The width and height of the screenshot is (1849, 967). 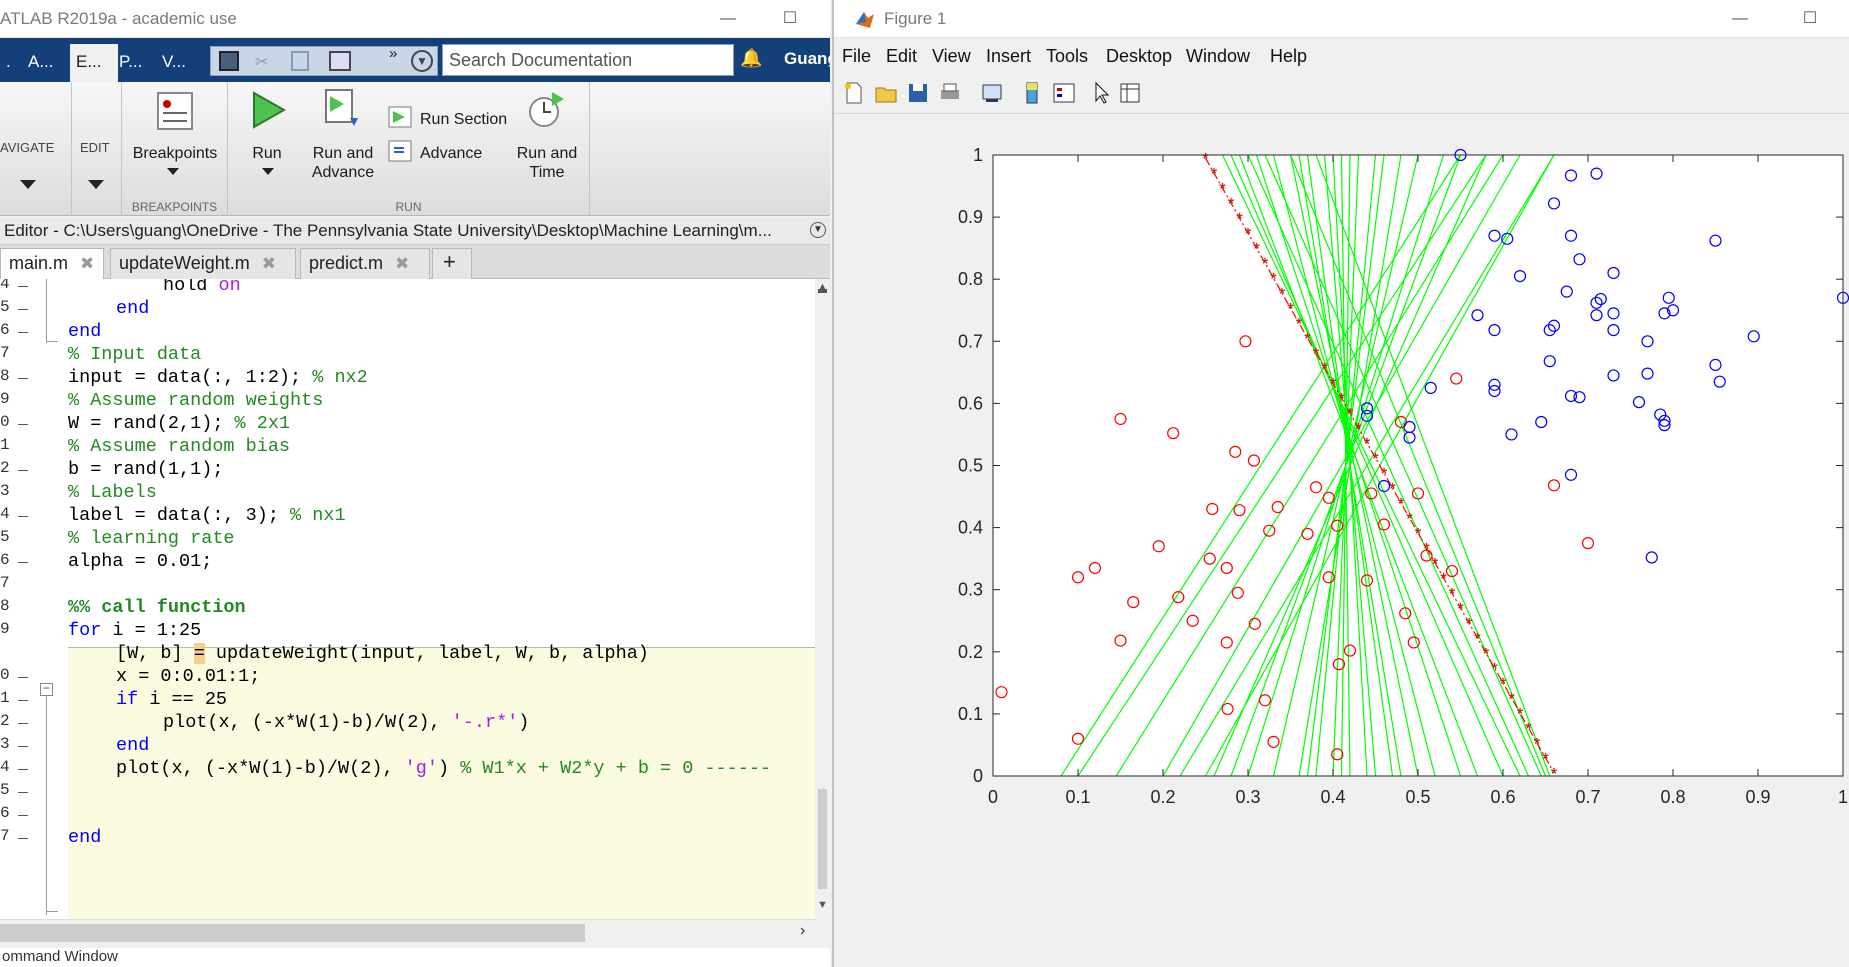 What do you see at coordinates (28, 184) in the screenshot?
I see `navigate-dropdown-icon` at bounding box center [28, 184].